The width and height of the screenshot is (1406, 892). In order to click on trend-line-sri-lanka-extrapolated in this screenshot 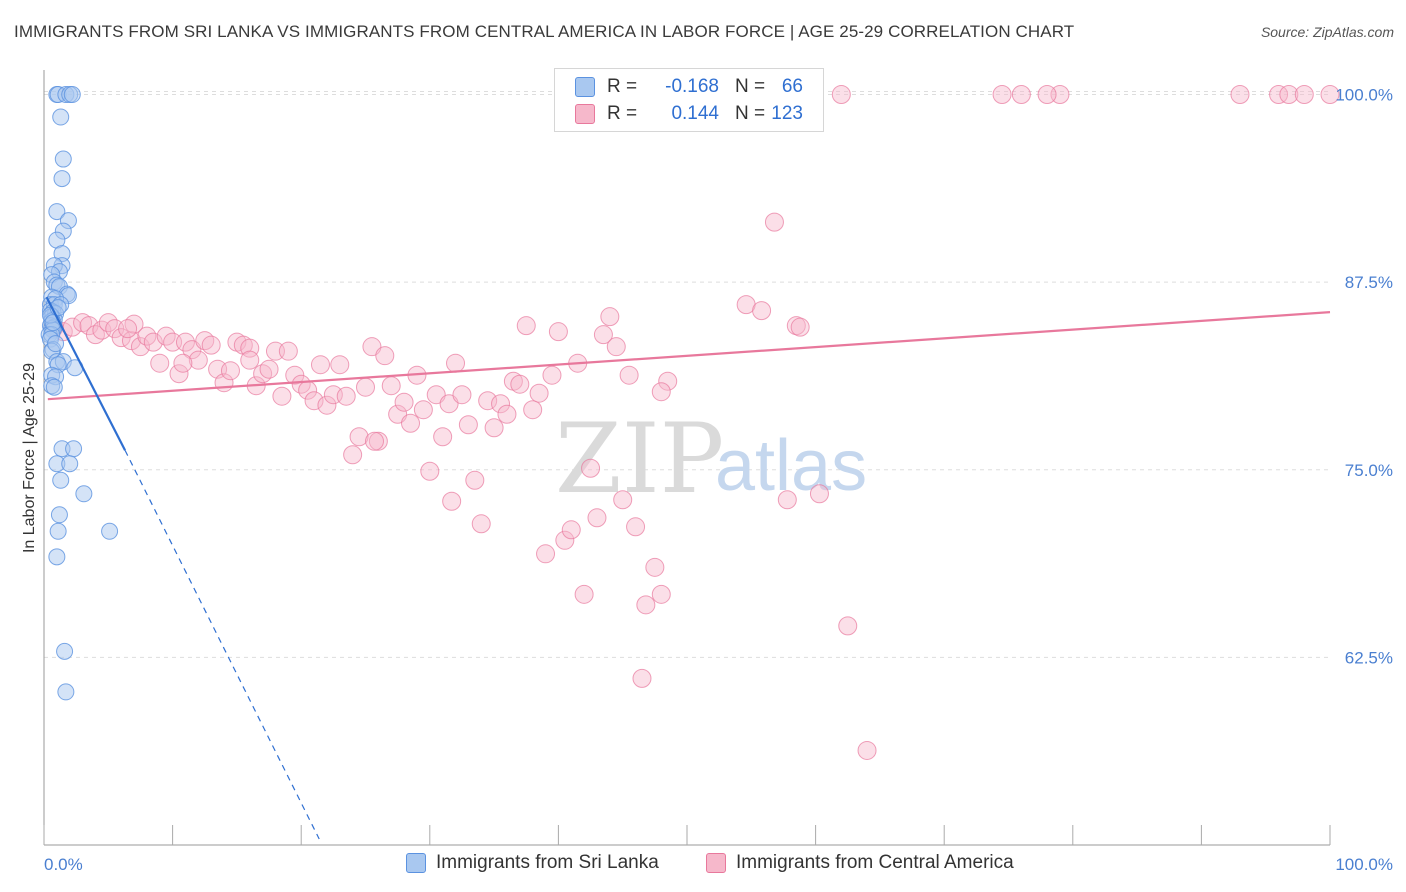, I will do `click(222, 644)`.